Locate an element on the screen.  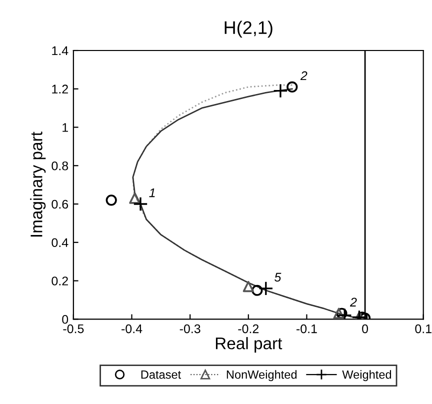
annotation: 5 is located at coordinates (278, 277).